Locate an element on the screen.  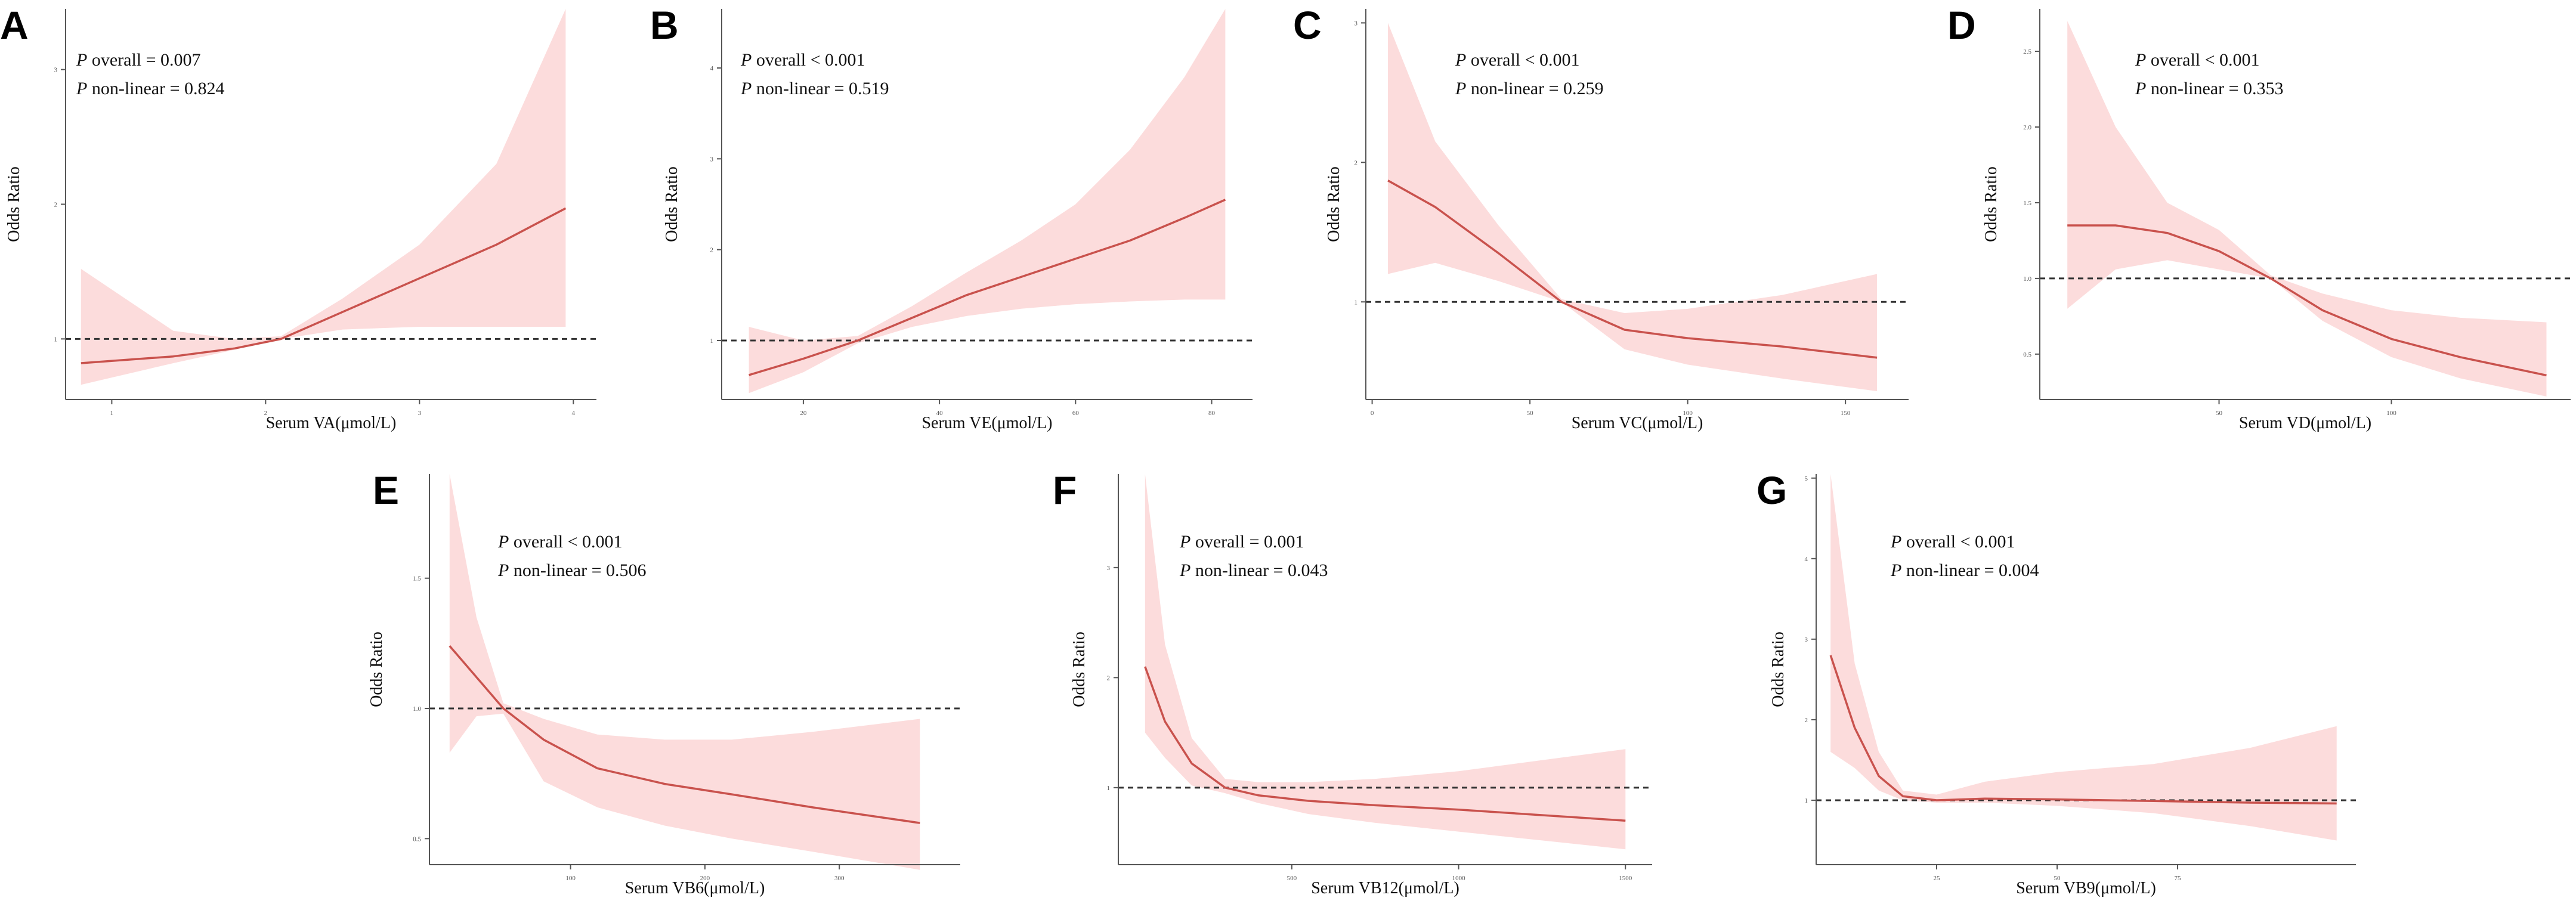
x-axis-label: Serum VA(μmol/L) is located at coordinates (331, 423).